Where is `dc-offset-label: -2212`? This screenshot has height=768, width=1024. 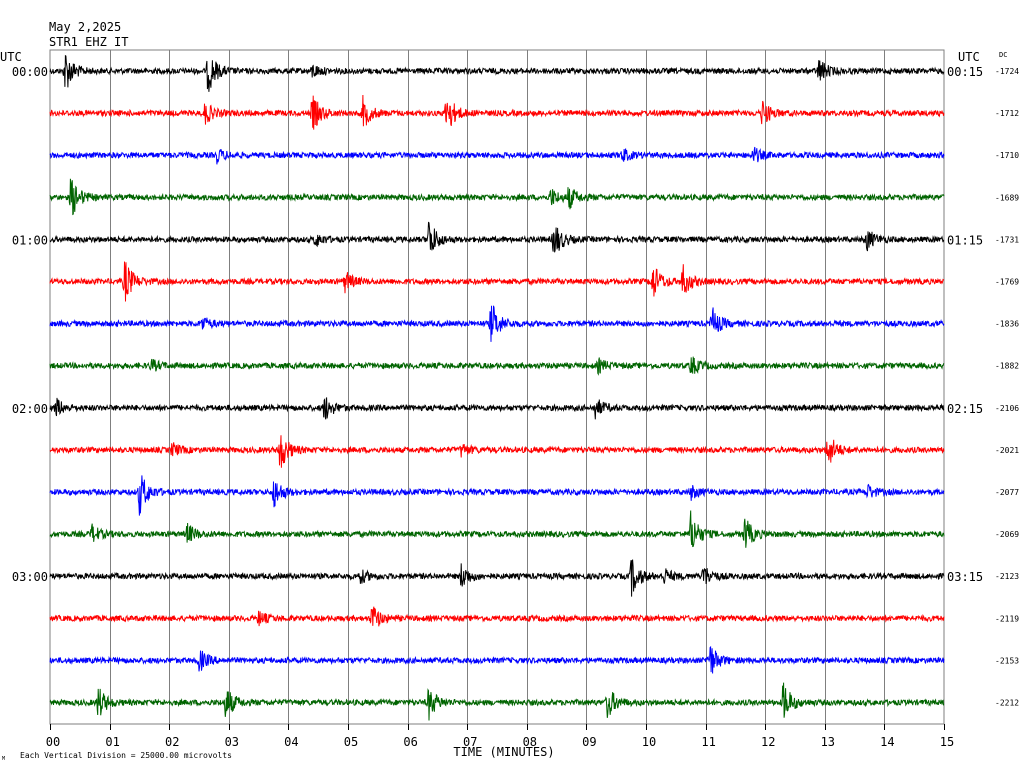
dc-offset-label: -2212 is located at coordinates (1007, 703).